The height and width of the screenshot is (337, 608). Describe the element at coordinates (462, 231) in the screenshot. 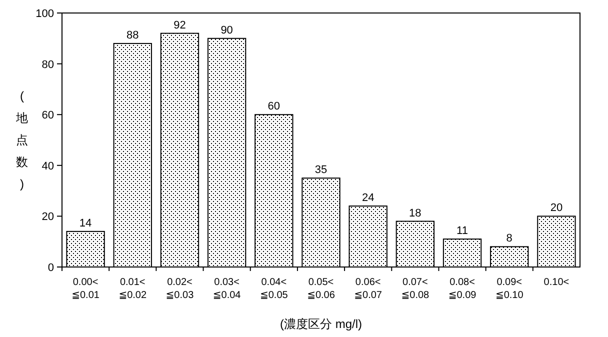

I see `data-label: 11` at that location.